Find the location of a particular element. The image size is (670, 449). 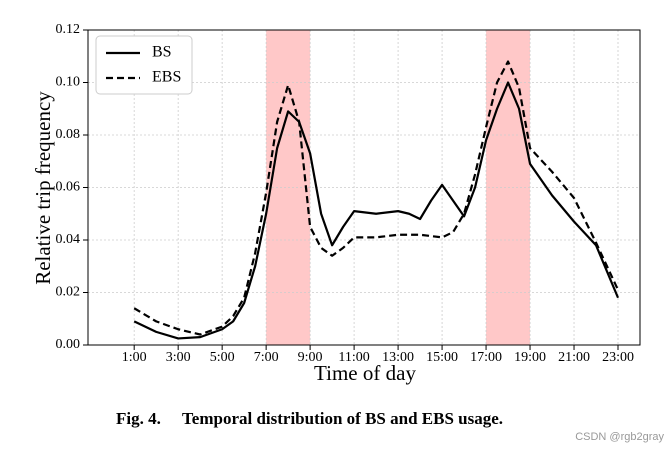

x-axis-label: Time of day is located at coordinates (365, 373).